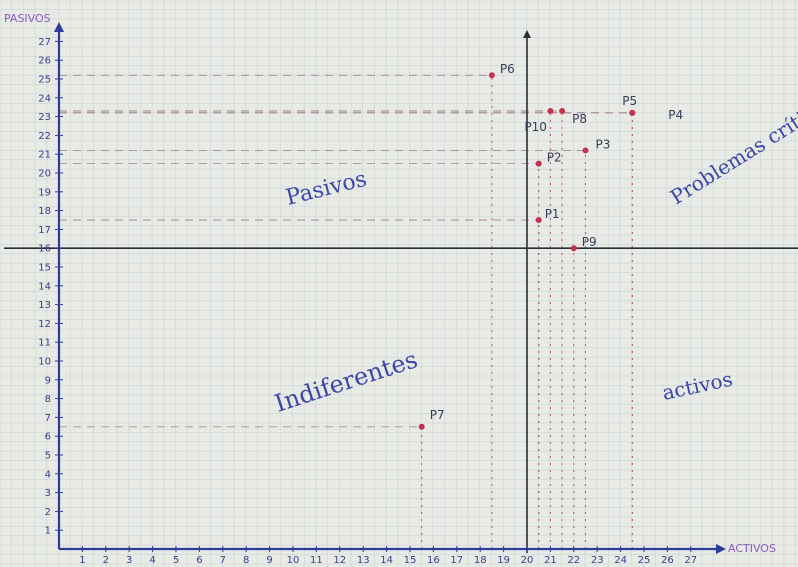  Describe the element at coordinates (48, 380) in the screenshot. I see `y-tick-label: 9` at that location.